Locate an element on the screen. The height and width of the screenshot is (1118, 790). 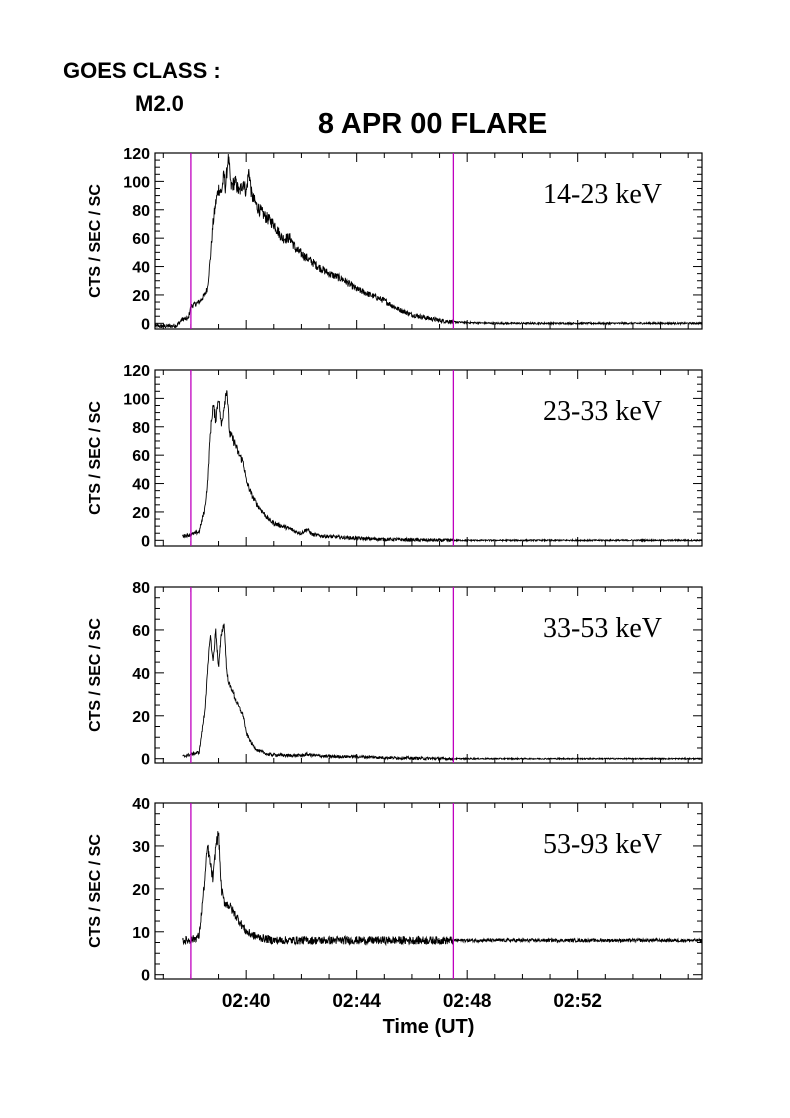
x-tick-label: 02:40 is located at coordinates (246, 1001).